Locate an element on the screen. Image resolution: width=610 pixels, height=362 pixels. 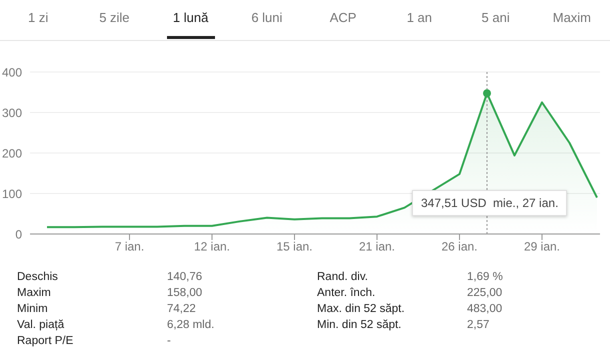
text: 74,22 is located at coordinates (182, 309).